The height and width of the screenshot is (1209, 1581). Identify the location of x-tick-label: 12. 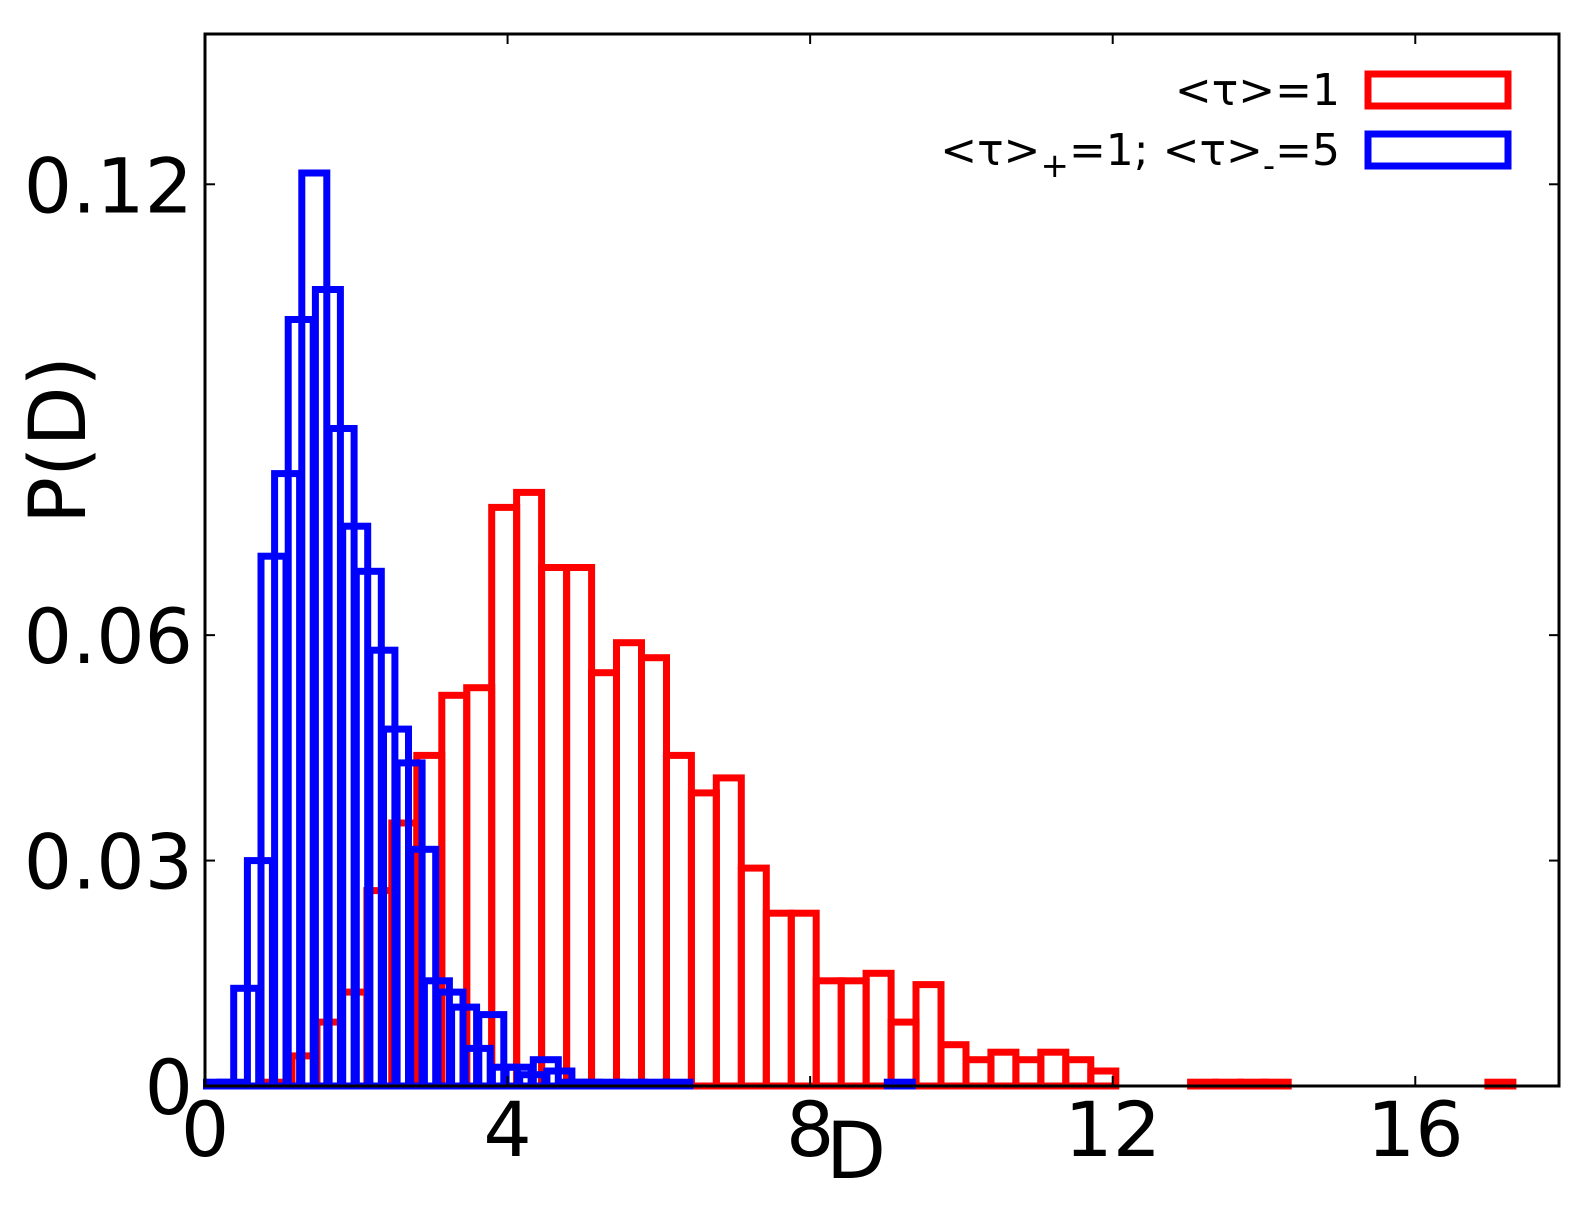
(1112, 1129).